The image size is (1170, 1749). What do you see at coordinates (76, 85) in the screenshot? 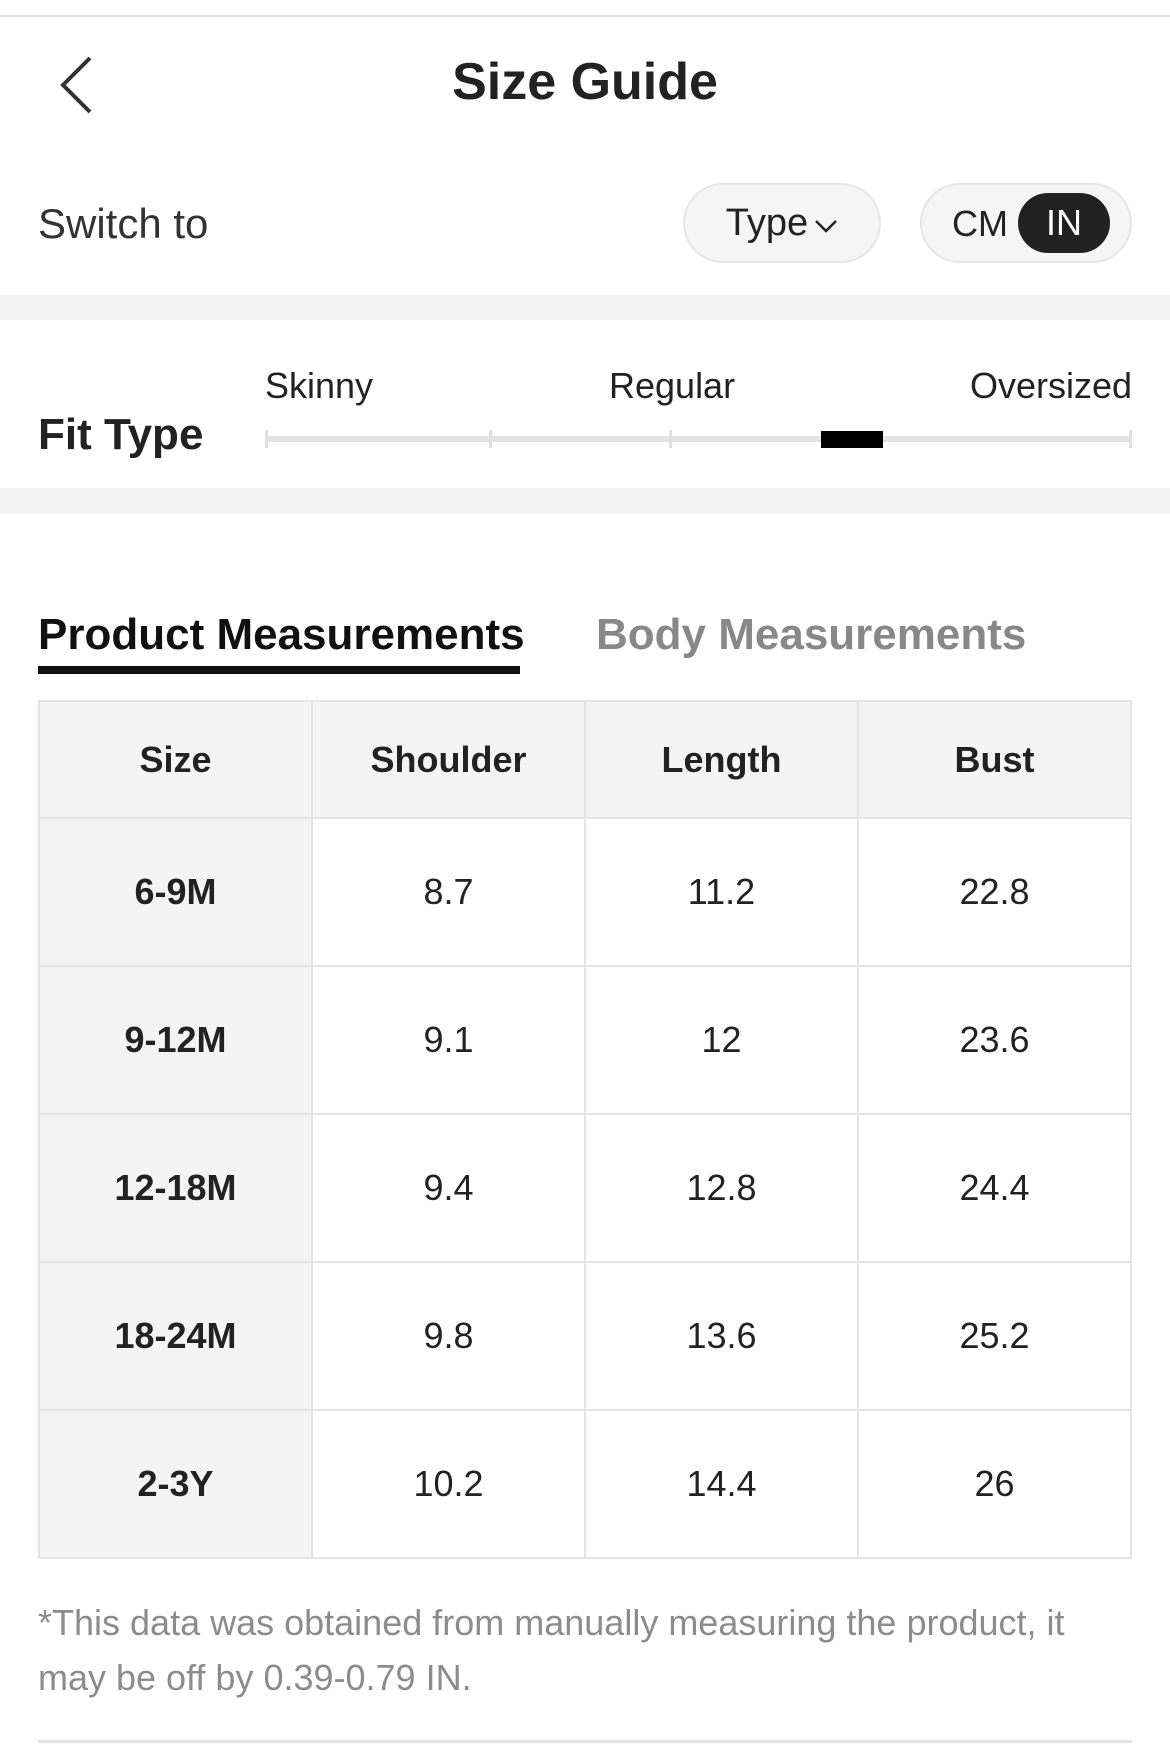
I see `chevron-left-icon` at bounding box center [76, 85].